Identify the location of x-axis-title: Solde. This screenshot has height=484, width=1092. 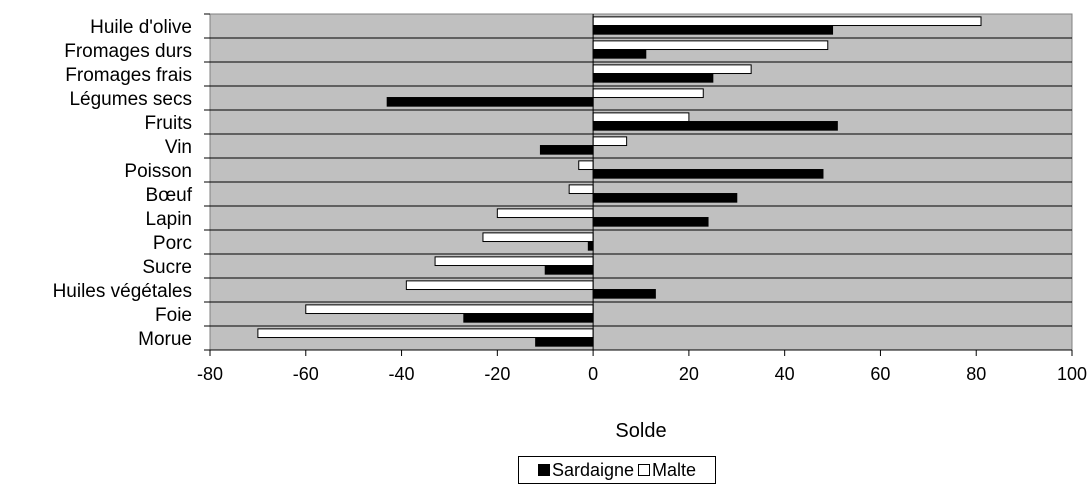
(640, 431).